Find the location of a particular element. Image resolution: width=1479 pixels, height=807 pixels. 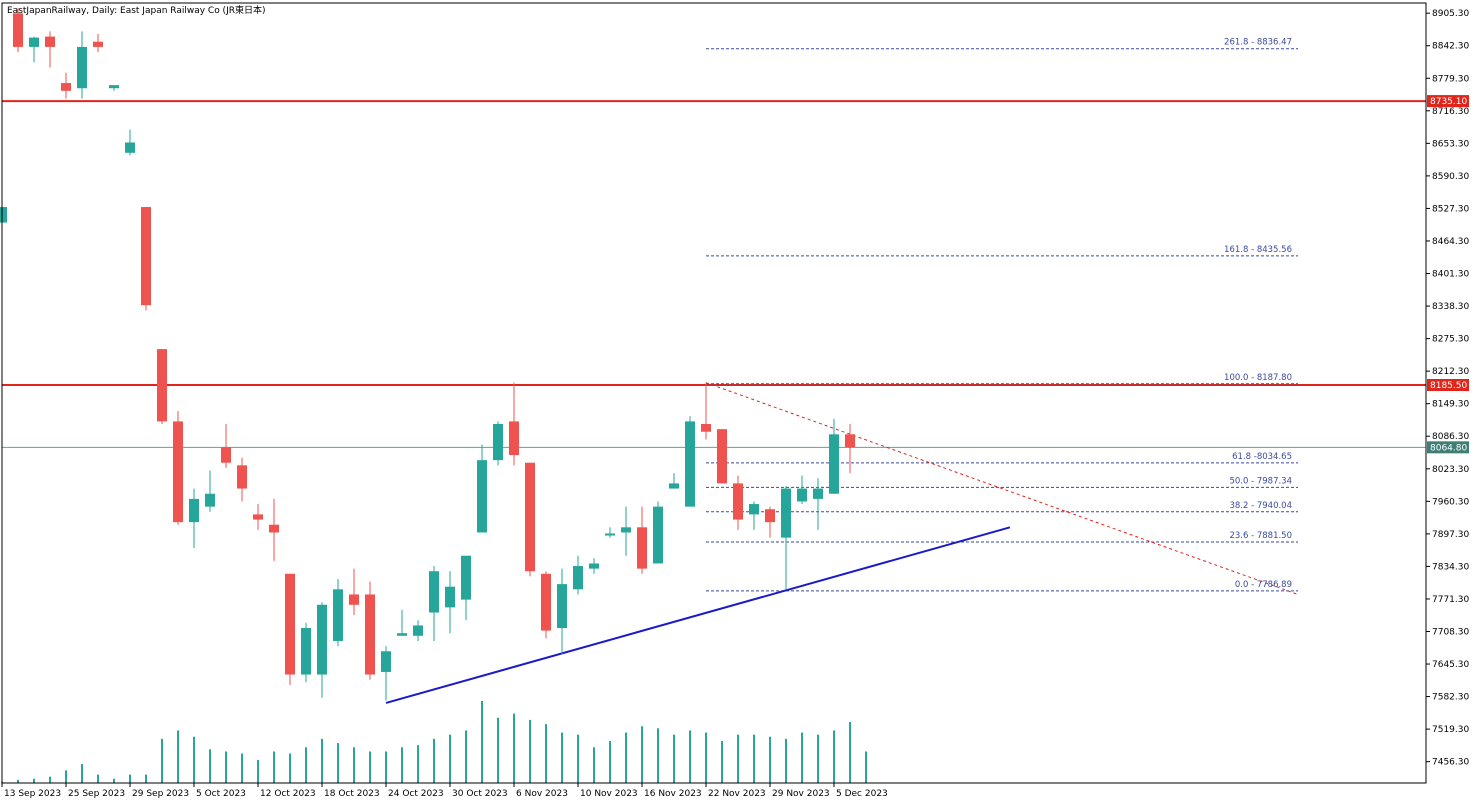

y-tick-label: 8275.30 is located at coordinates (1450, 340).